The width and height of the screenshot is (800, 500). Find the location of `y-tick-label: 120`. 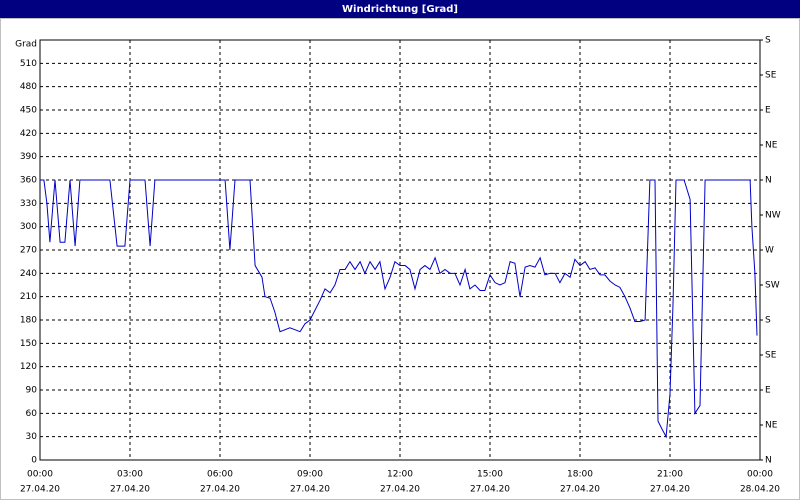

y-tick-label: 120 is located at coordinates (28, 367).